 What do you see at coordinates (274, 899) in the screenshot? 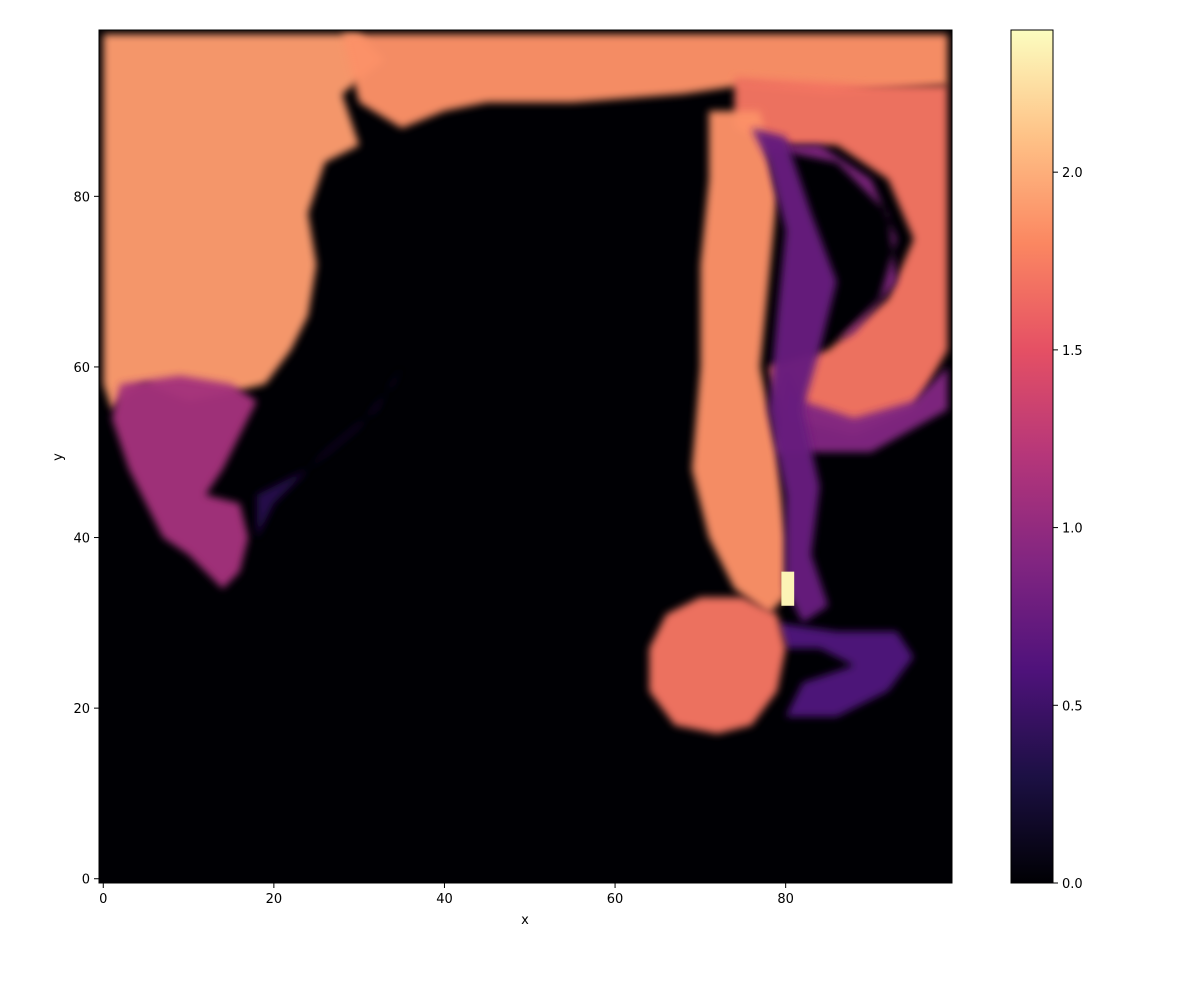
I see `x-tick-label: 20` at bounding box center [274, 899].